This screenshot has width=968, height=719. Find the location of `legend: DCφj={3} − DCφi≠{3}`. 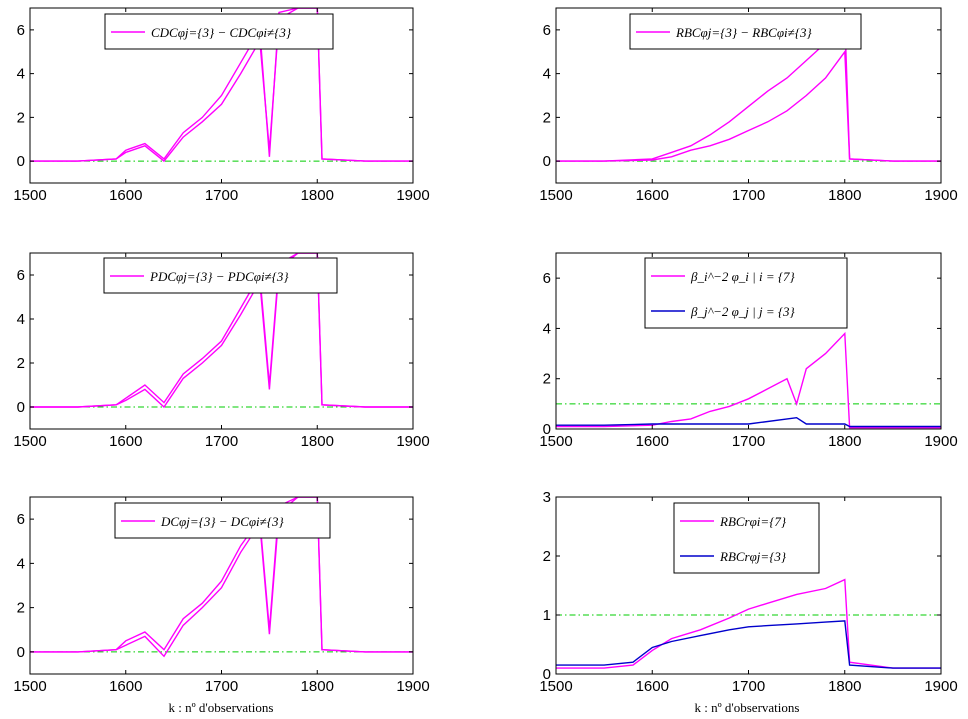

legend: DCφj={3} − DCφi≠{3} is located at coordinates (222, 520).